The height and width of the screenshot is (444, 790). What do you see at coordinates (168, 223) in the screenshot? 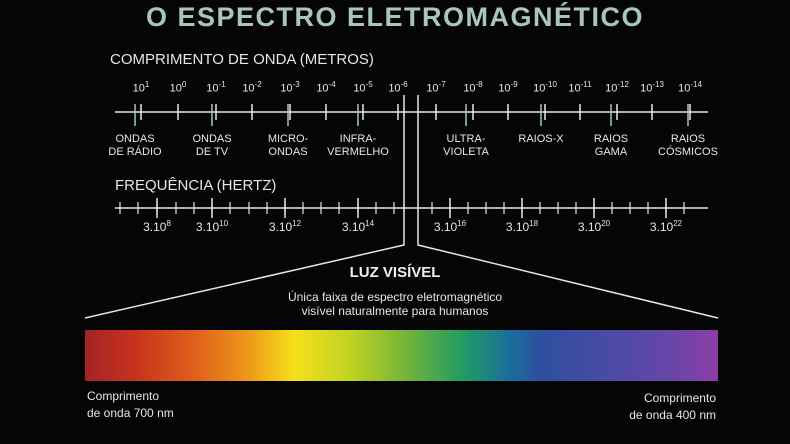
I see `frequency-tick-exponent: 8` at bounding box center [168, 223].